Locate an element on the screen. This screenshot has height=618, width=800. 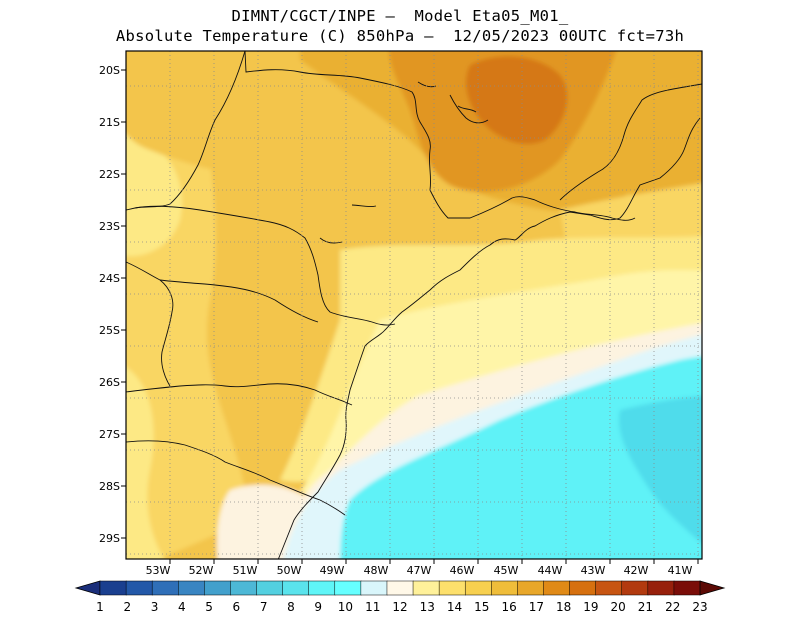
colorbar-segments is located at coordinates (400, 588).